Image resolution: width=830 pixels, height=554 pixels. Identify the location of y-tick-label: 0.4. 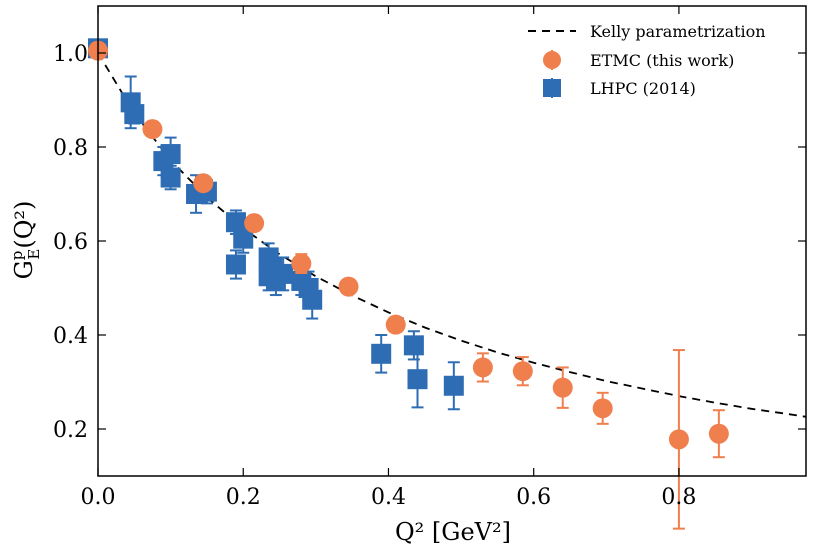
(70, 336).